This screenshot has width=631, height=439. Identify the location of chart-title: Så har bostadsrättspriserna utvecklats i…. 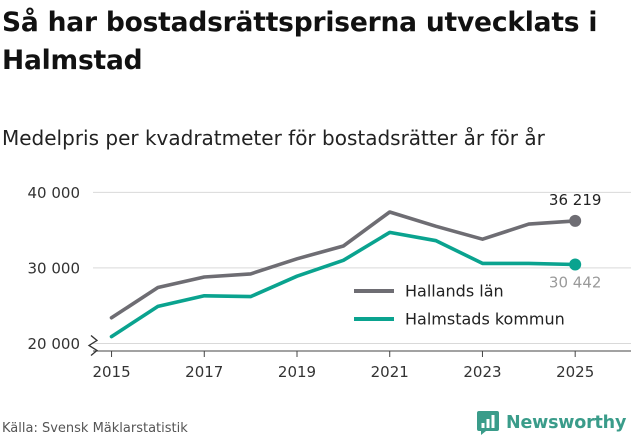
(300, 41).